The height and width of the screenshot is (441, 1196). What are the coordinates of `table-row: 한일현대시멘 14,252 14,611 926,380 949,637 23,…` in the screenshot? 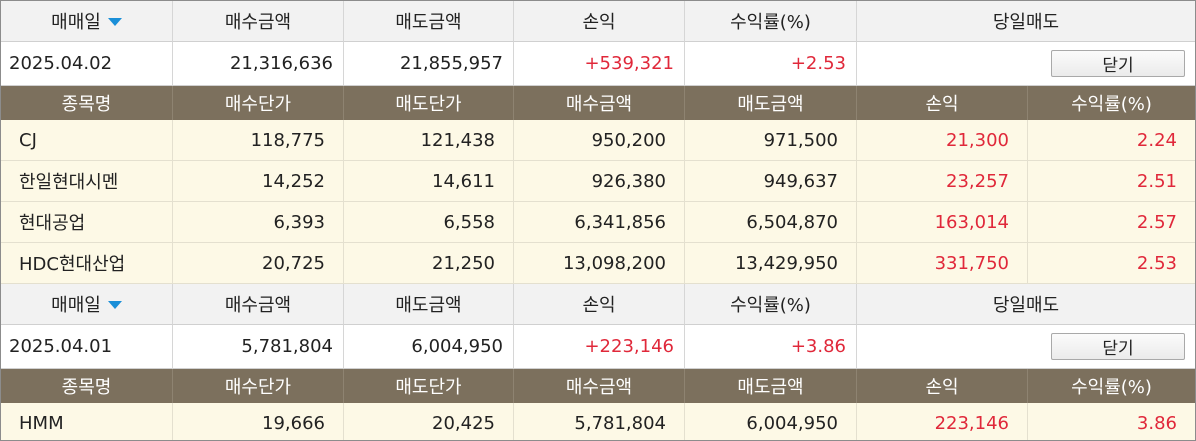 It's located at (598, 181).